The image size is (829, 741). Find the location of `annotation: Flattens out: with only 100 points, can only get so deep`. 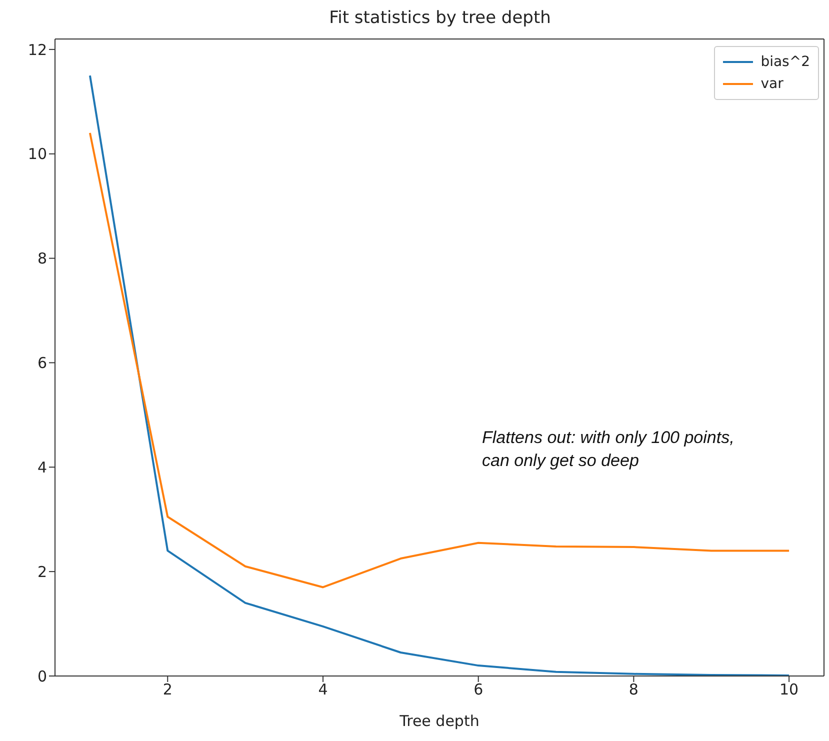

annotation: Flattens out: with only 100 points, can only get so deep is located at coordinates (609, 449).